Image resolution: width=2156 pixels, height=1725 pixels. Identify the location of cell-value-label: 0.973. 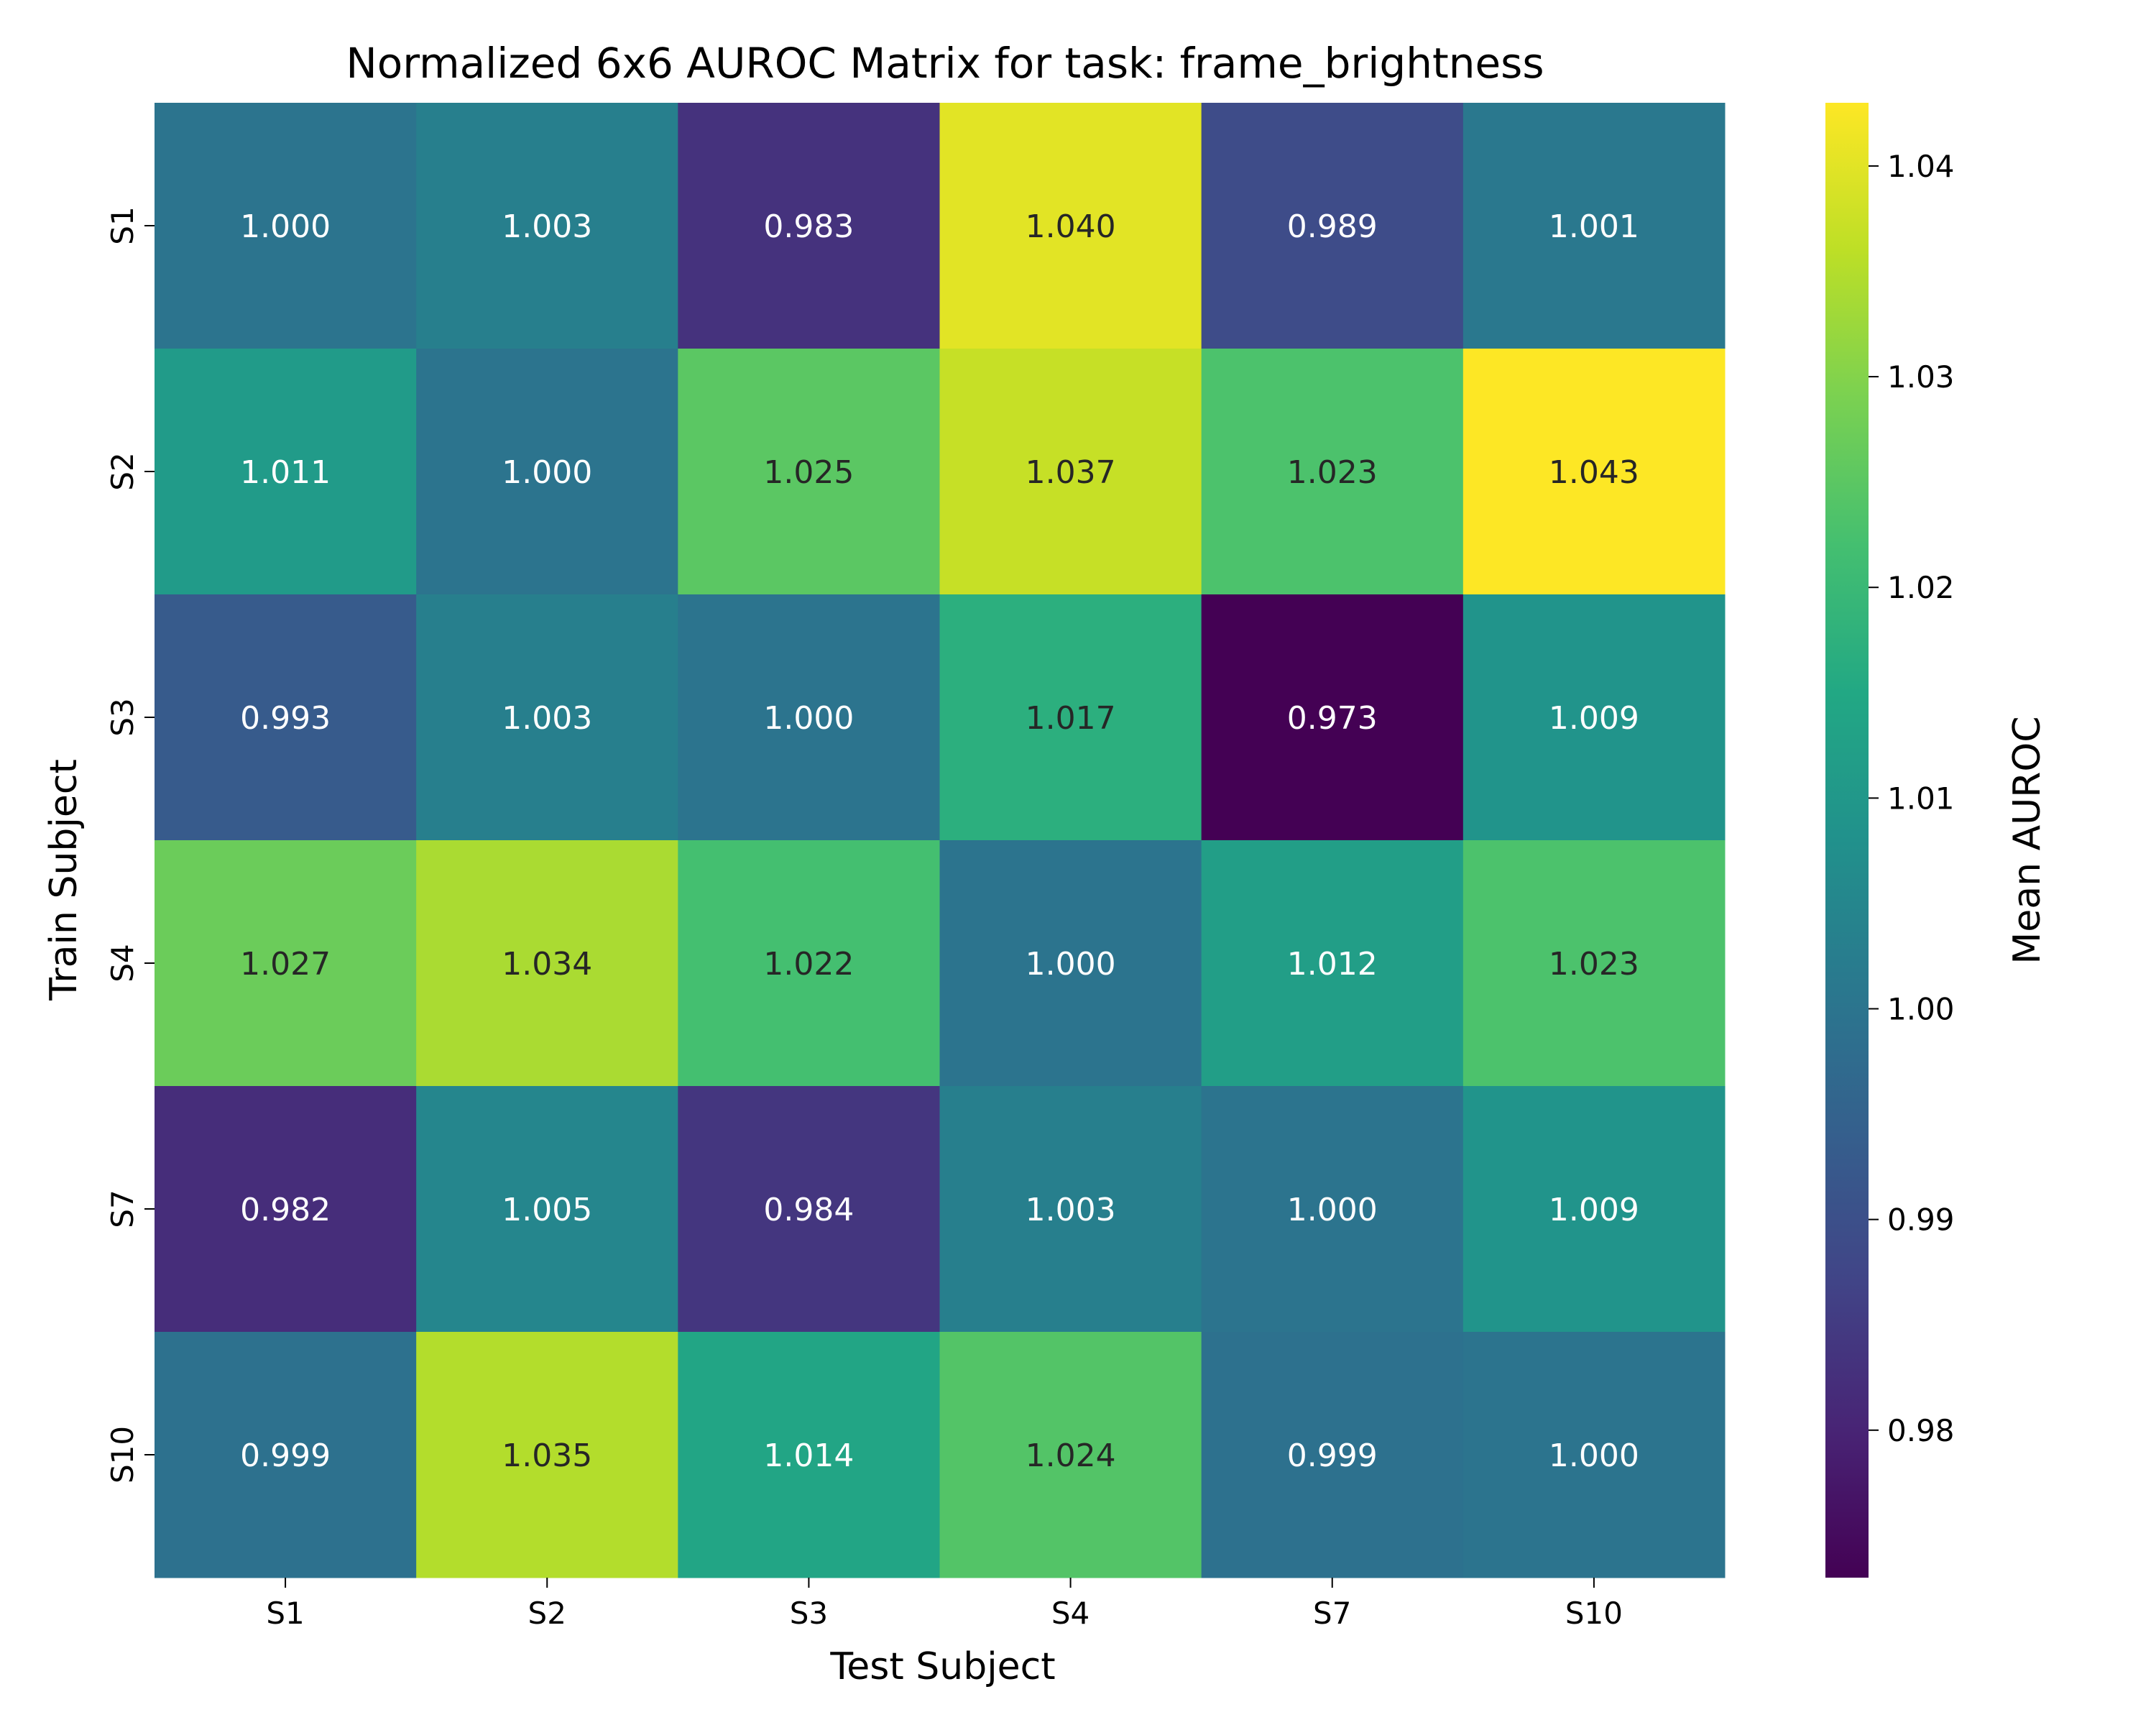
(1332, 718).